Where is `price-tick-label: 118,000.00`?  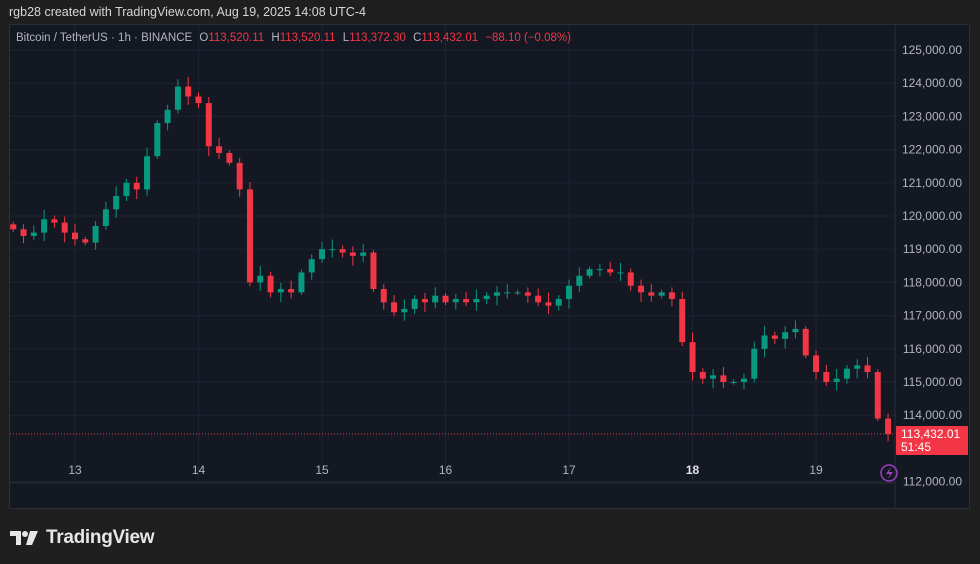 price-tick-label: 118,000.00 is located at coordinates (932, 282).